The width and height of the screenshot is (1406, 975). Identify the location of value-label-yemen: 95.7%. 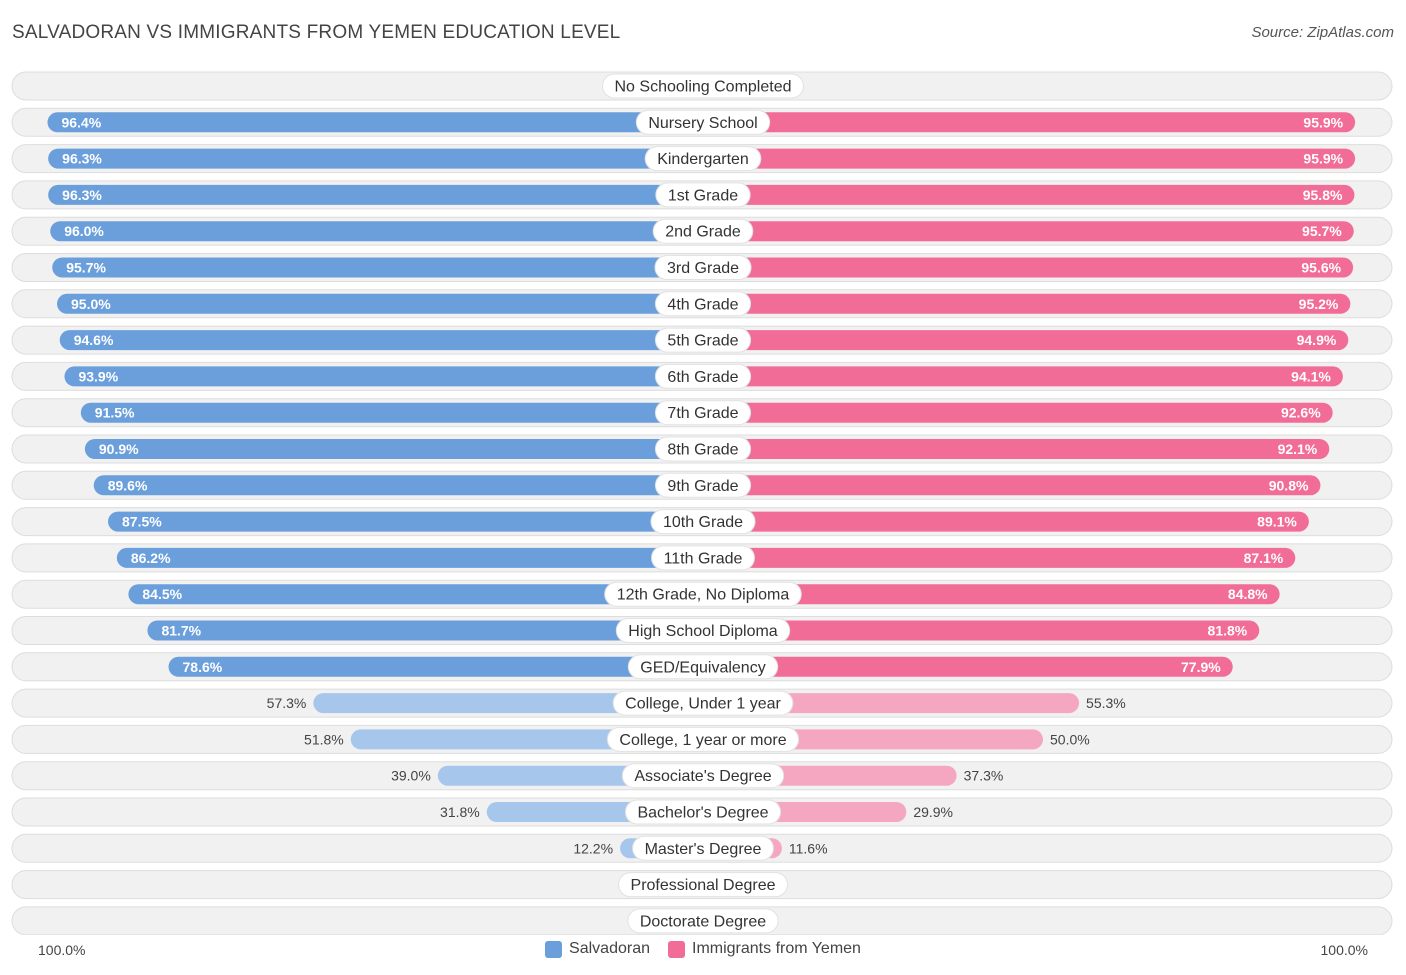
(1322, 231).